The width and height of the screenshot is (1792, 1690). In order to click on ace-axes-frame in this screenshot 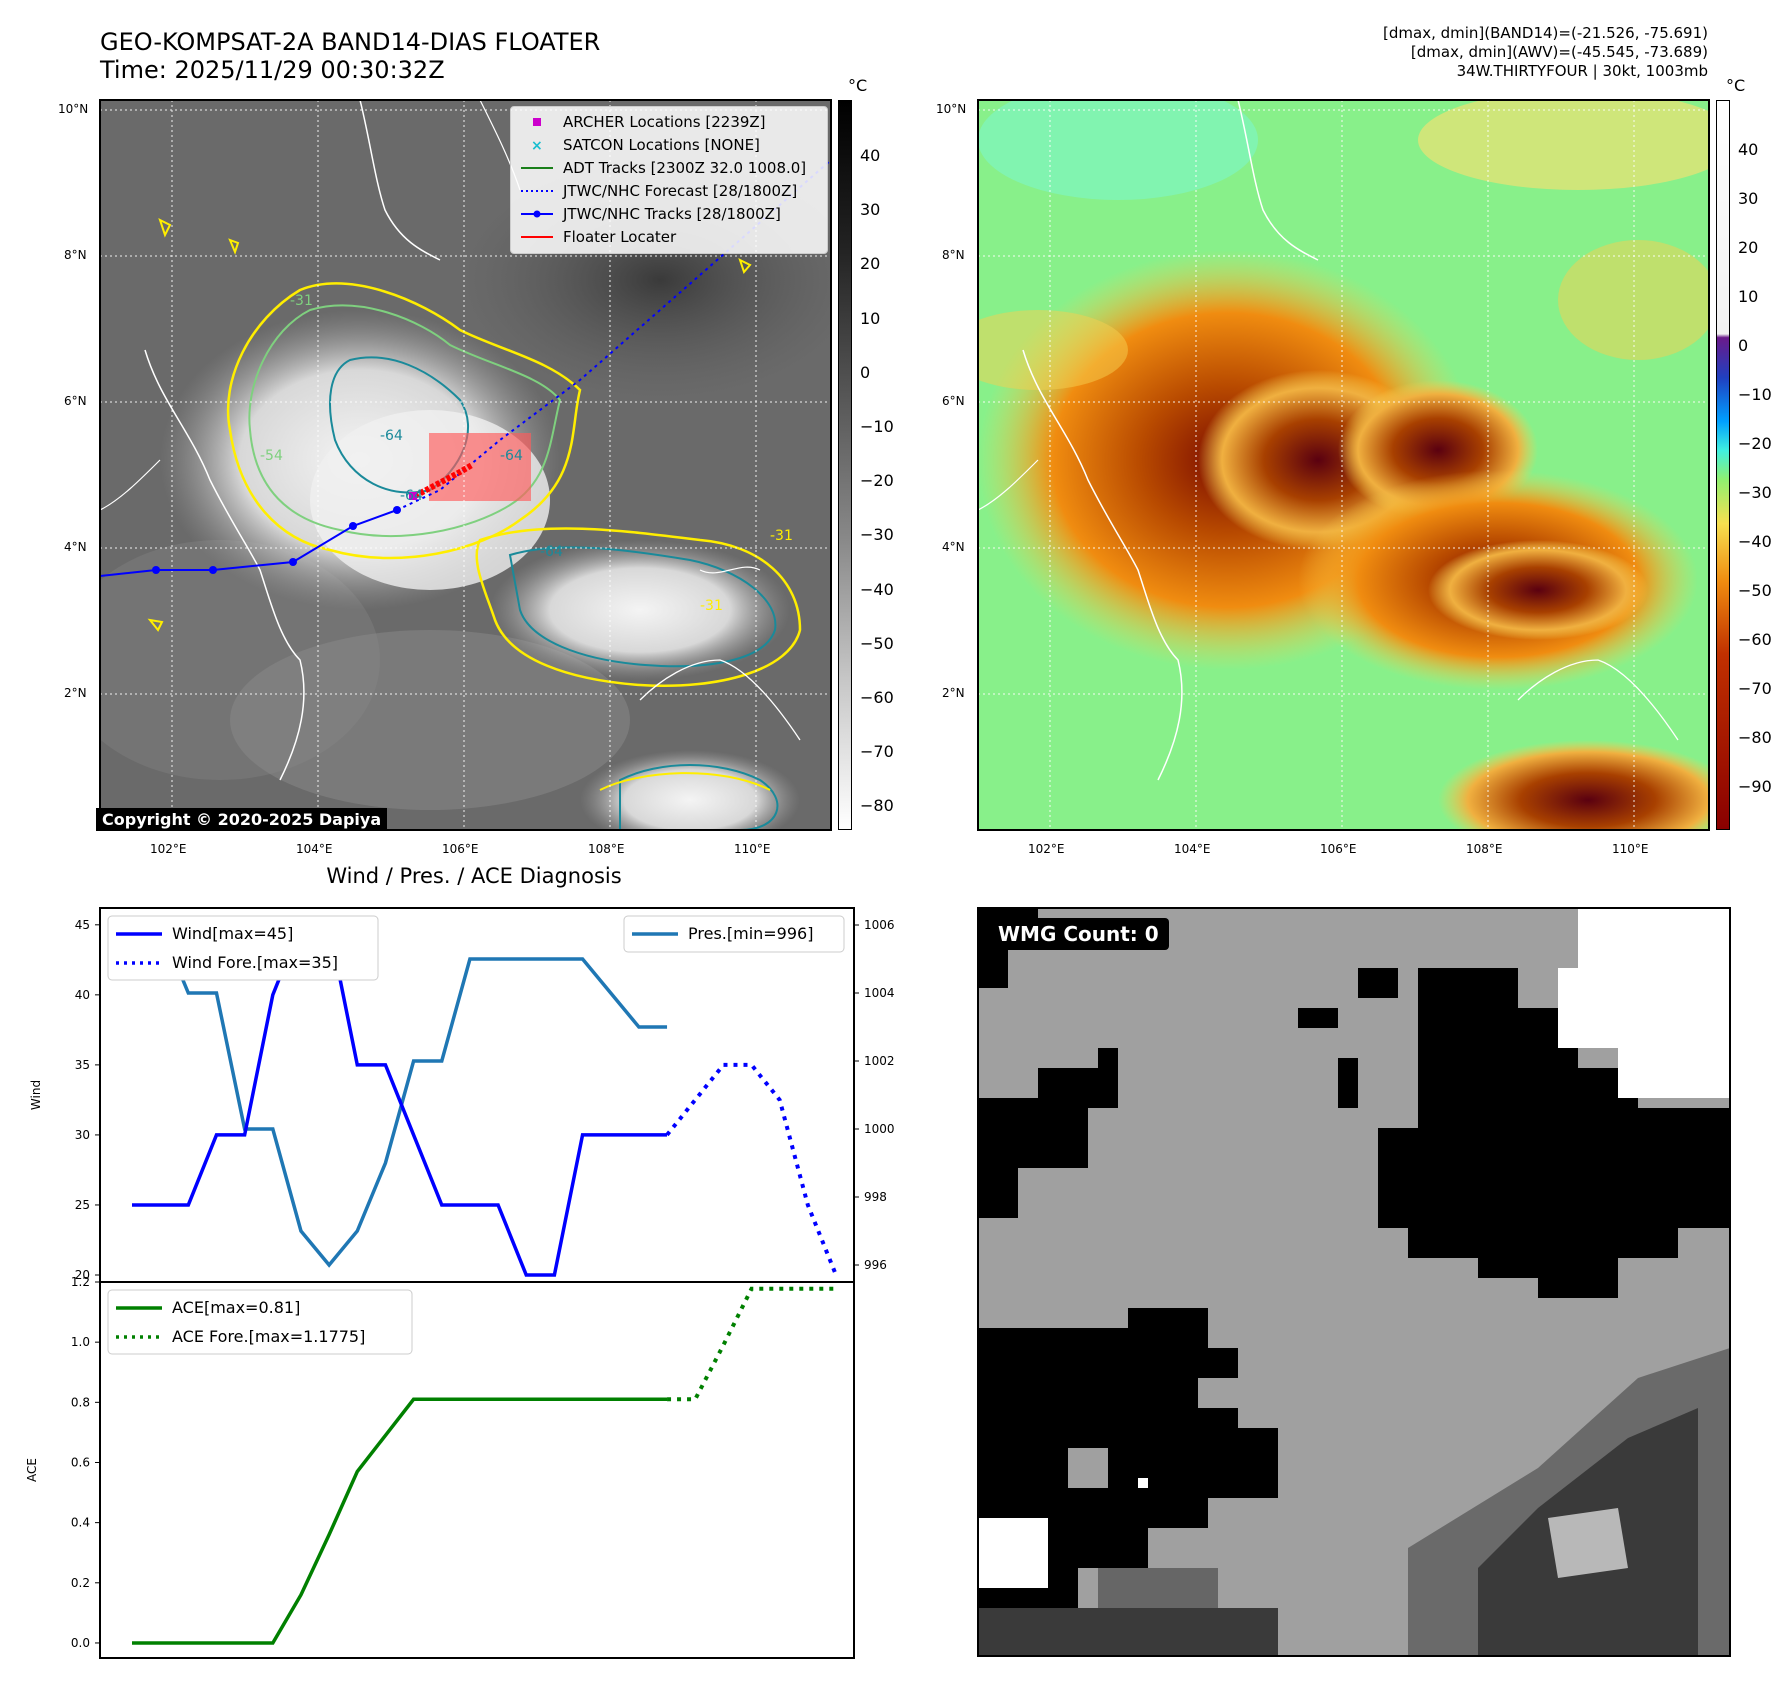, I will do `click(477, 1470)`.